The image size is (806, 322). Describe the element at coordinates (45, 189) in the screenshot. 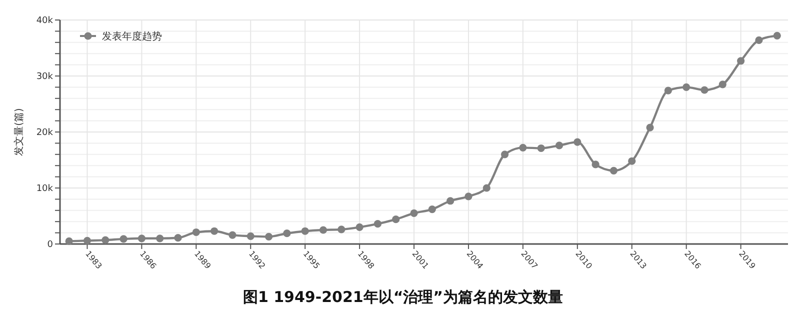

I see `y-tick-label: 10k` at that location.